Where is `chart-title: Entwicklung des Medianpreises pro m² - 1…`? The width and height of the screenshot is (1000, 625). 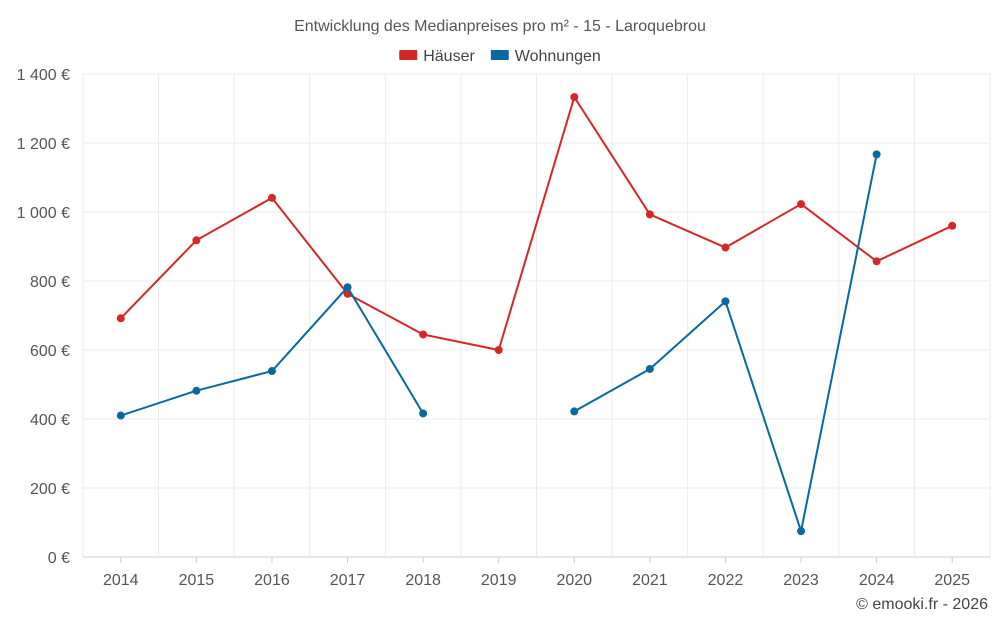 chart-title: Entwicklung des Medianpreises pro m² - 1… is located at coordinates (500, 26).